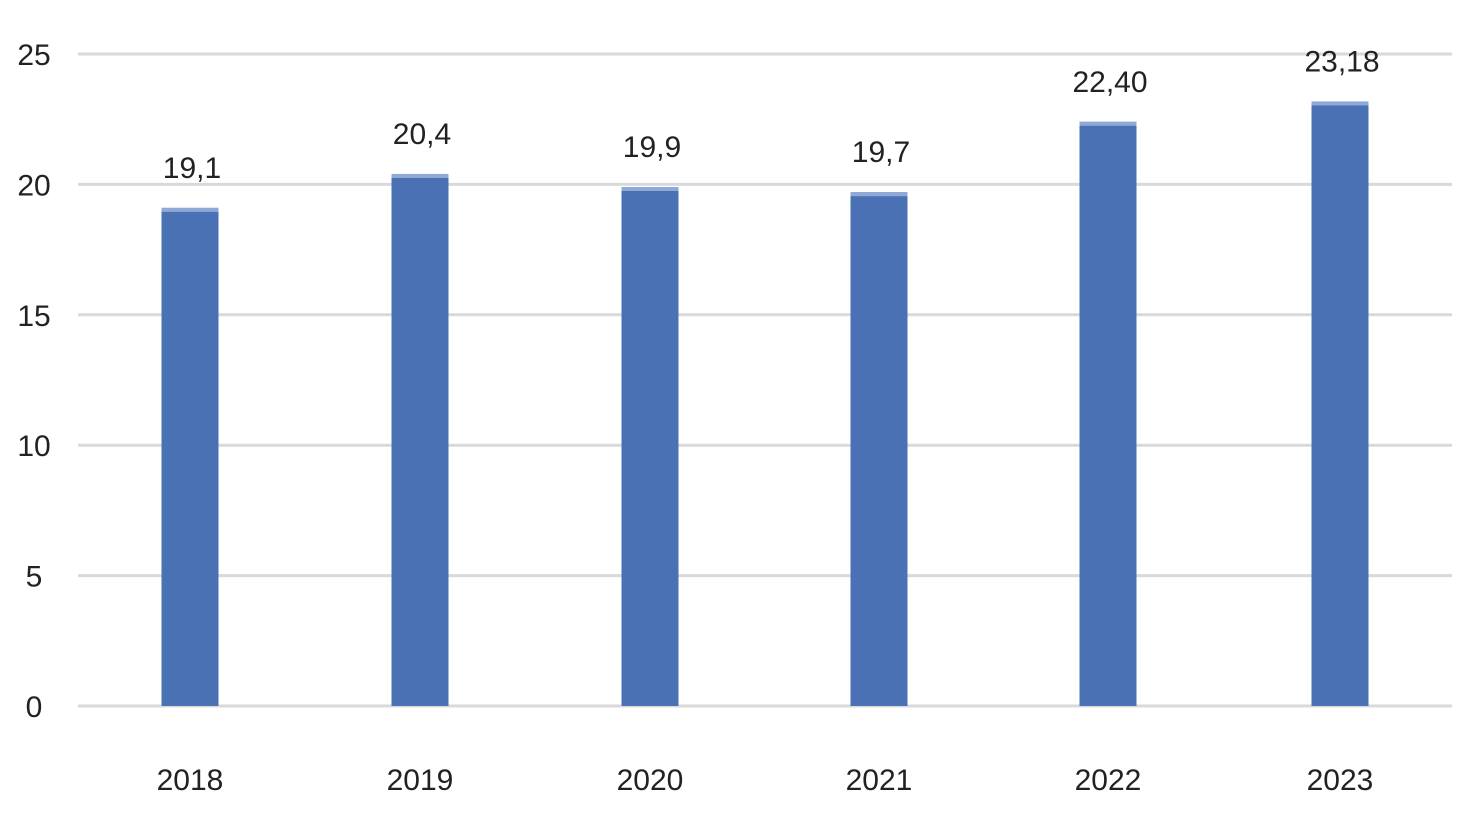 The width and height of the screenshot is (1480, 834). What do you see at coordinates (1108, 414) in the screenshot?
I see `bar-2022` at bounding box center [1108, 414].